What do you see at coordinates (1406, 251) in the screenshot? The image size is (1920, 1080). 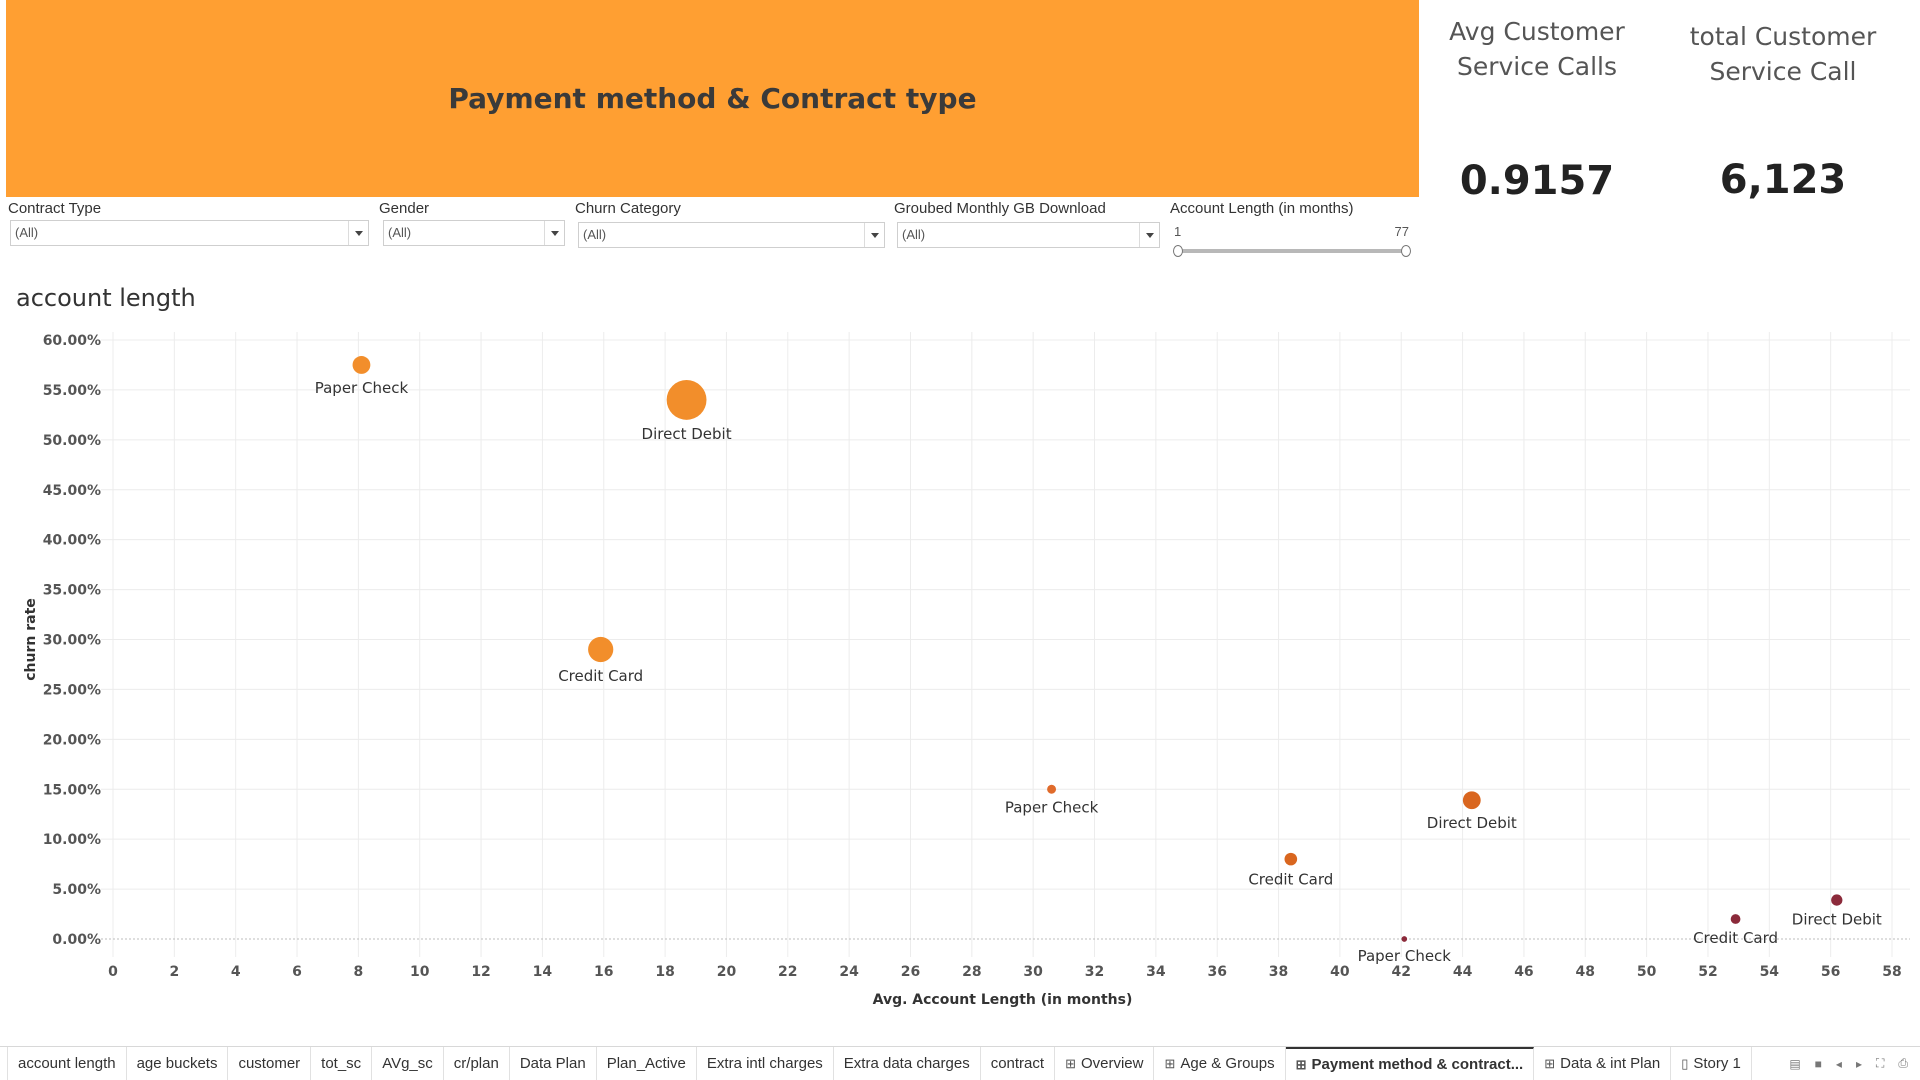 I see `slider-max-handle` at bounding box center [1406, 251].